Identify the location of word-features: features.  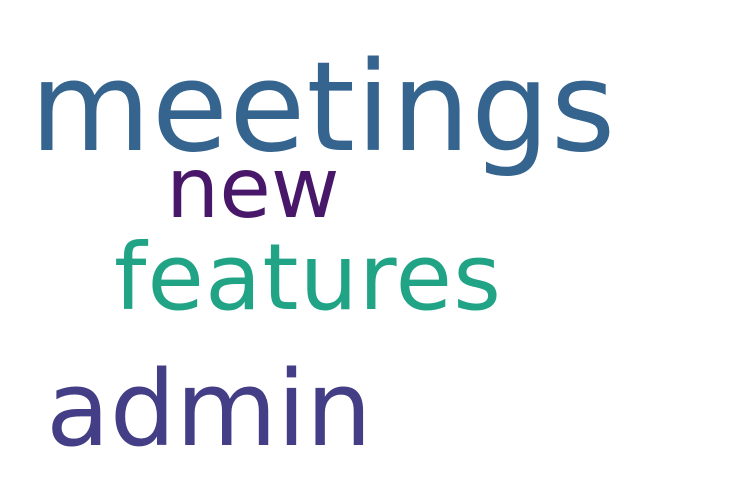
(308, 277).